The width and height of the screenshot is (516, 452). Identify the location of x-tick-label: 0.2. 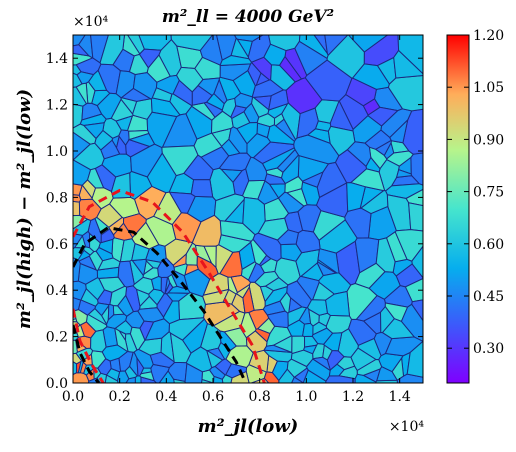
(120, 397).